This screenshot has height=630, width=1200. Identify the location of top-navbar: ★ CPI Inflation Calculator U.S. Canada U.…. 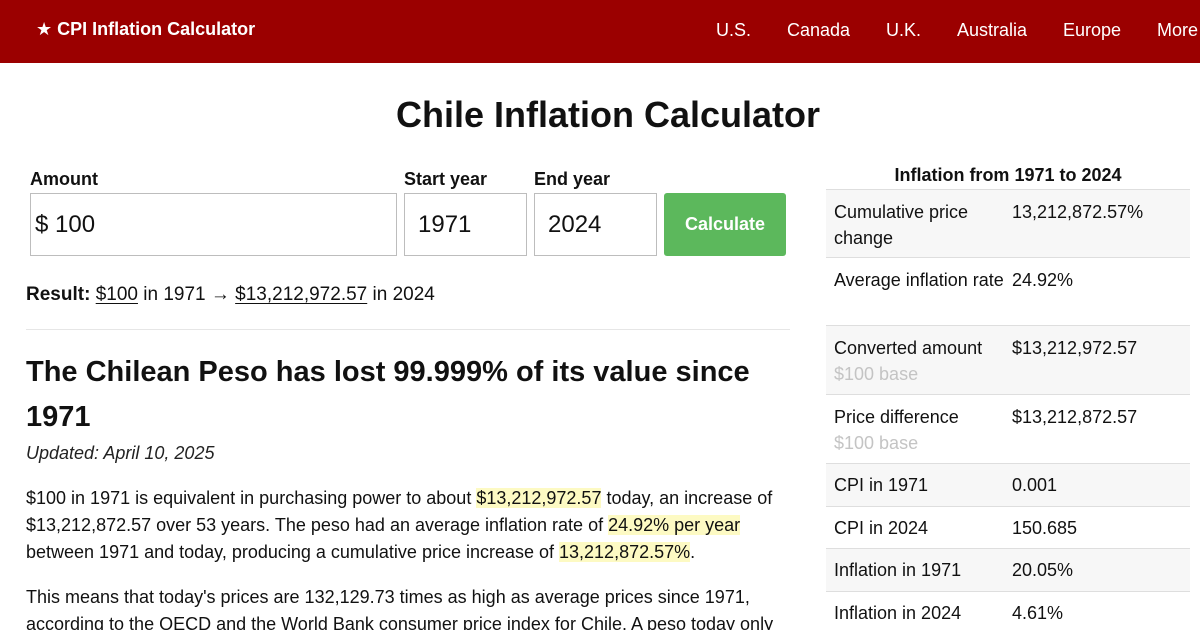
(600, 31).